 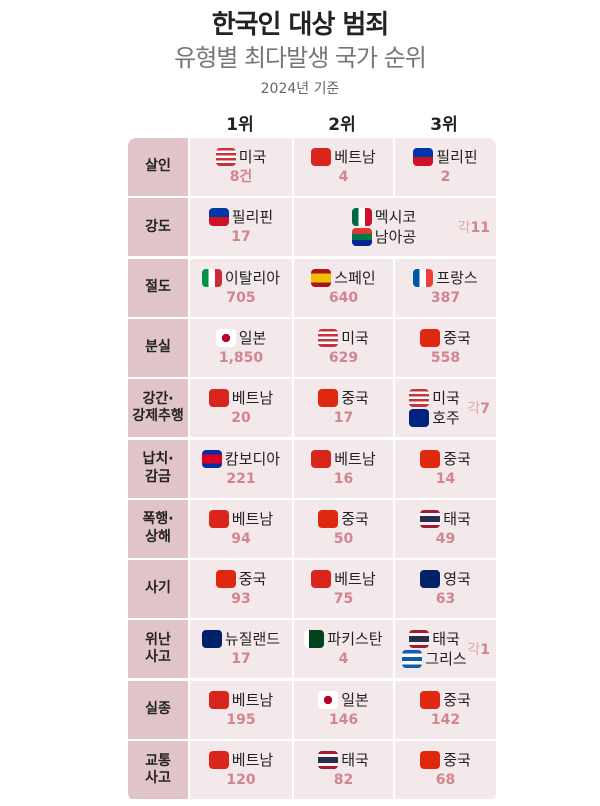 I want to click on country-name: 캄보디아, so click(x=252, y=458).